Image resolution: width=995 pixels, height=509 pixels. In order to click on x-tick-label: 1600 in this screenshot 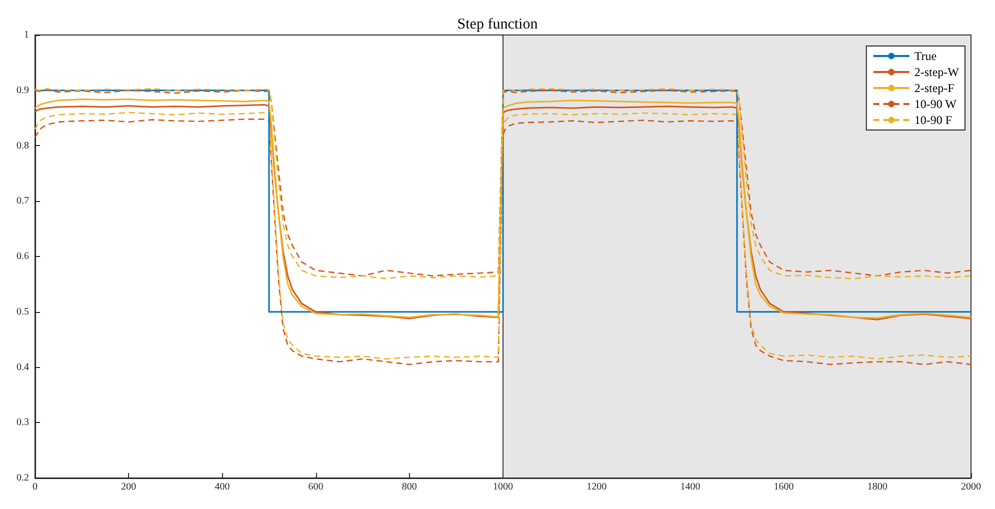, I will do `click(784, 487)`.